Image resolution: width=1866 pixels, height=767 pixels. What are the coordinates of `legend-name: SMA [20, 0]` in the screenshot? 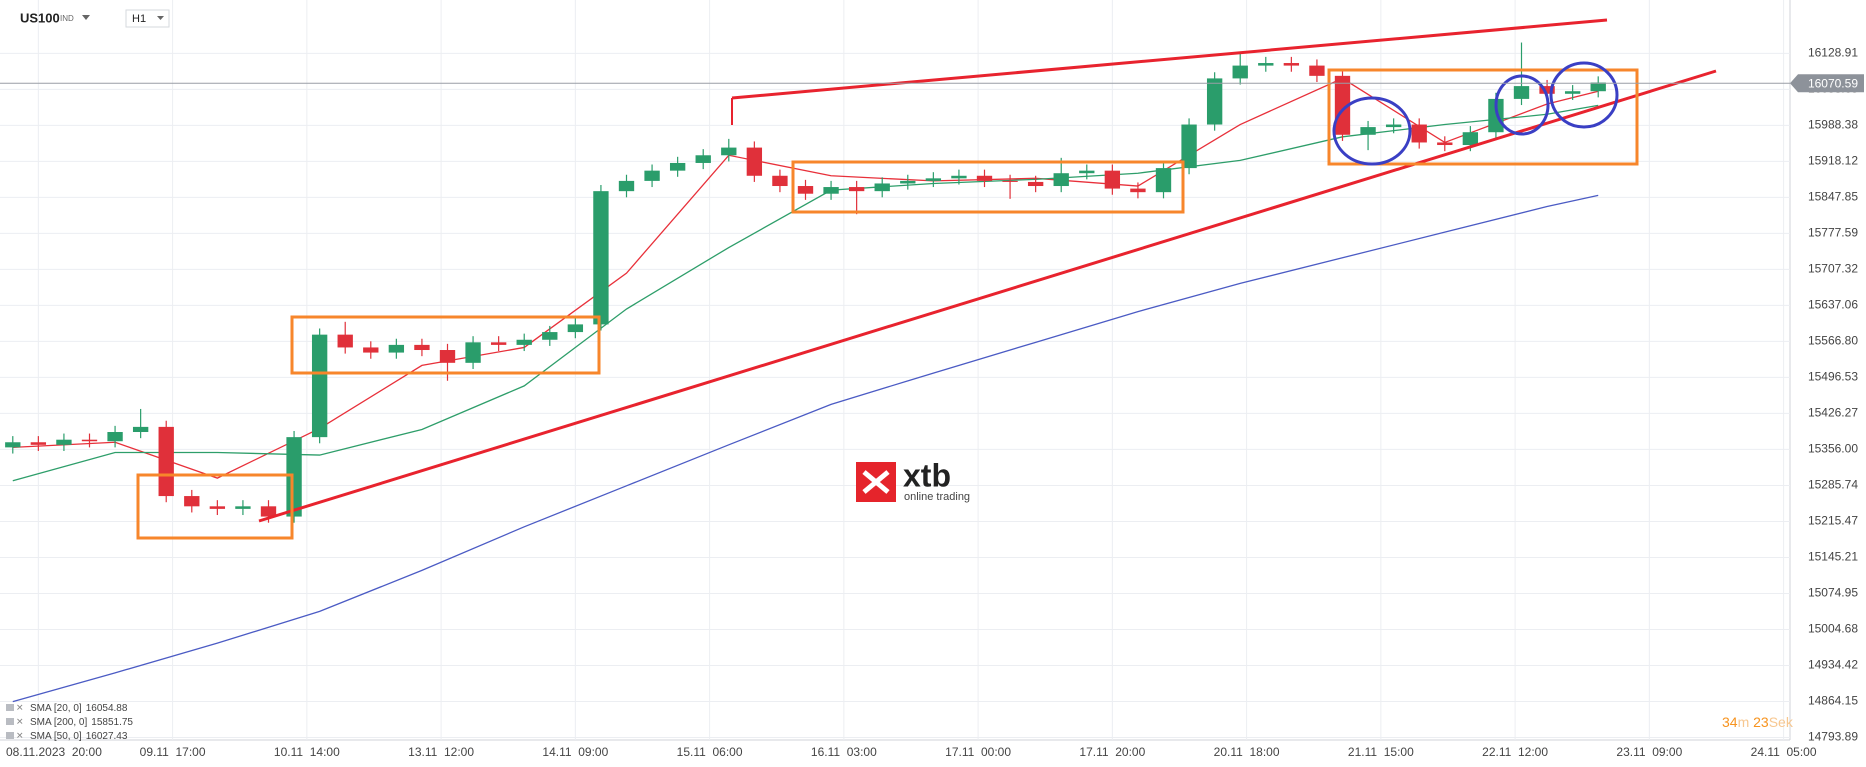 It's located at (56, 708).